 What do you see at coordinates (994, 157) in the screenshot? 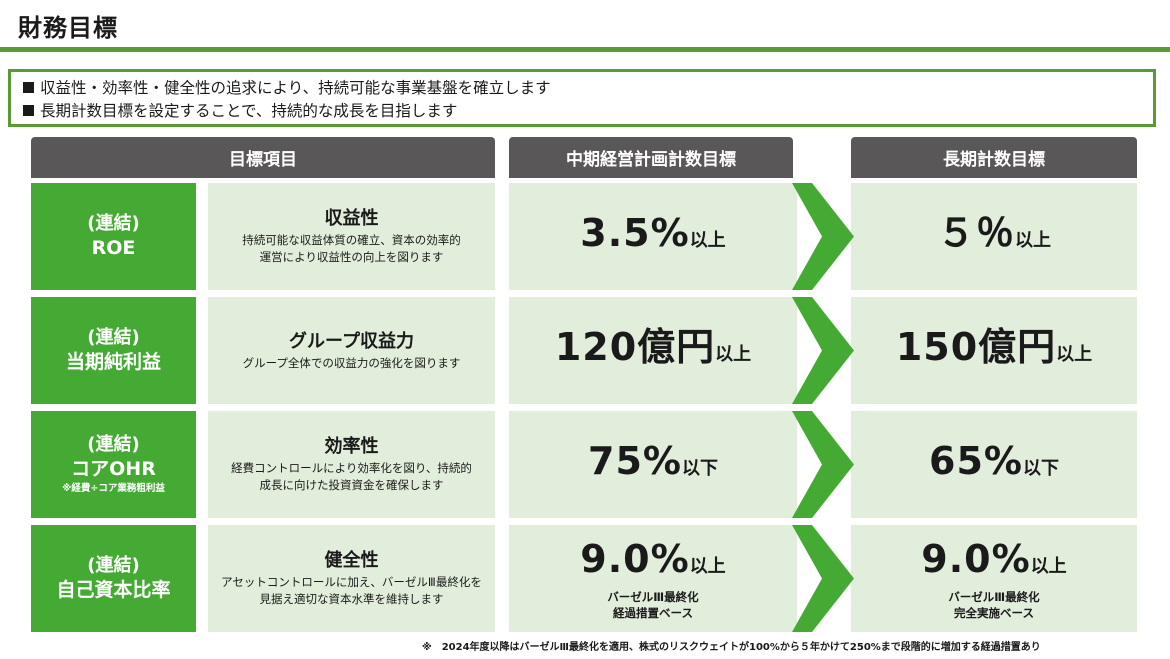
I see `header-long-term-target: 長期計数目標` at bounding box center [994, 157].